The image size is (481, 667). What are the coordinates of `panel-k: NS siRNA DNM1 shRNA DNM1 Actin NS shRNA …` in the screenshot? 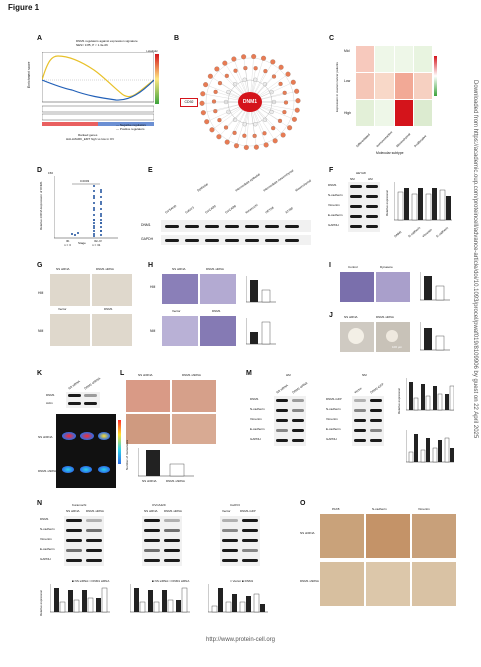 It's located at (82, 433).